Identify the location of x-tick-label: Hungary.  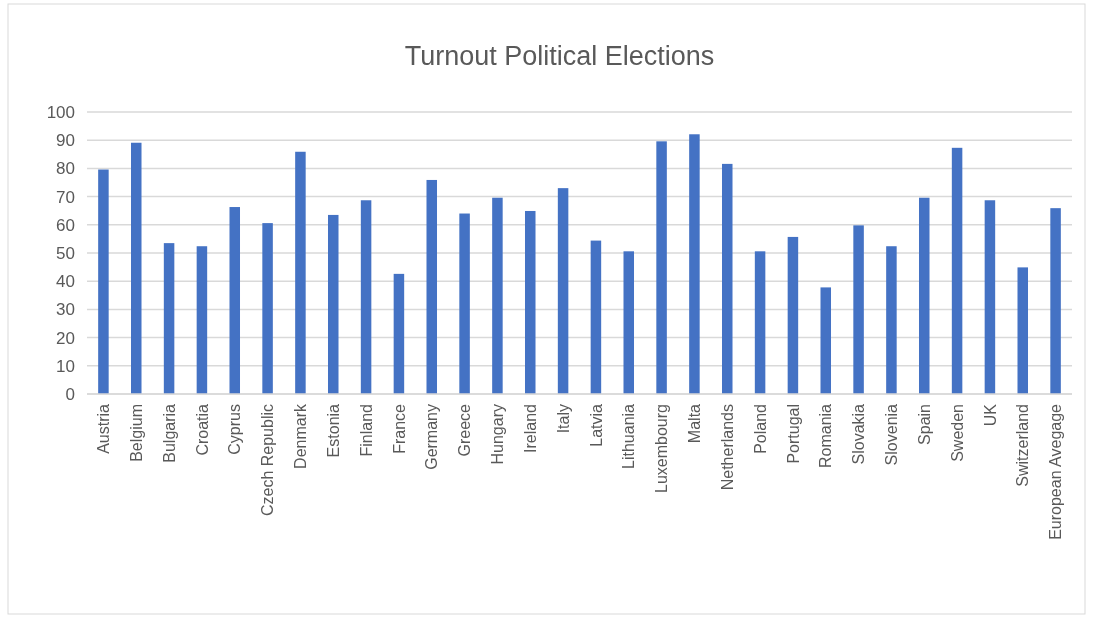
(498, 434).